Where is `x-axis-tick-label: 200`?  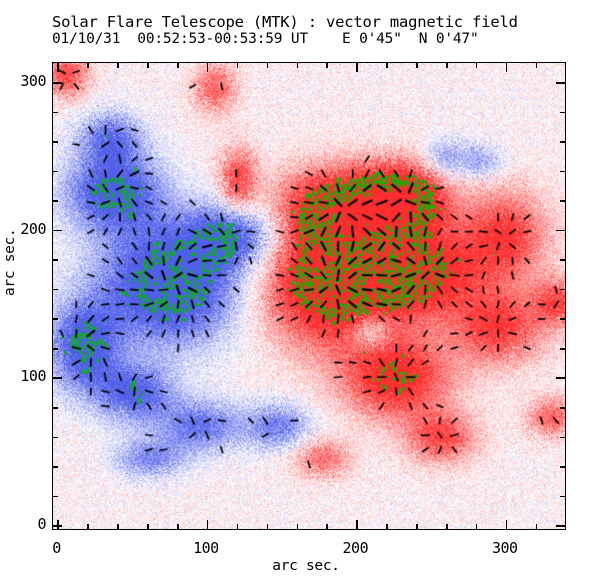
x-axis-tick-label: 200 is located at coordinates (355, 548).